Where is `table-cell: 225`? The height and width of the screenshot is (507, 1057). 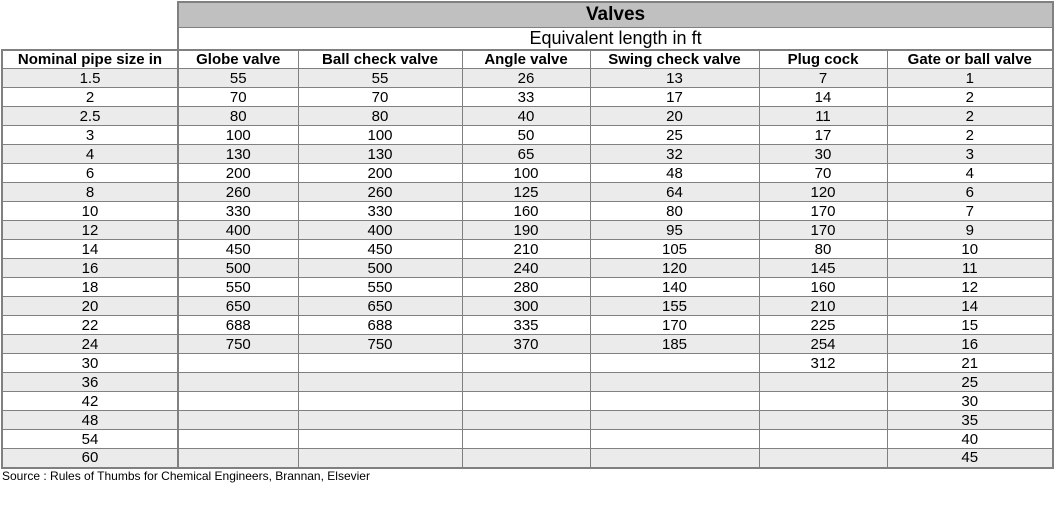 table-cell: 225 is located at coordinates (823, 325).